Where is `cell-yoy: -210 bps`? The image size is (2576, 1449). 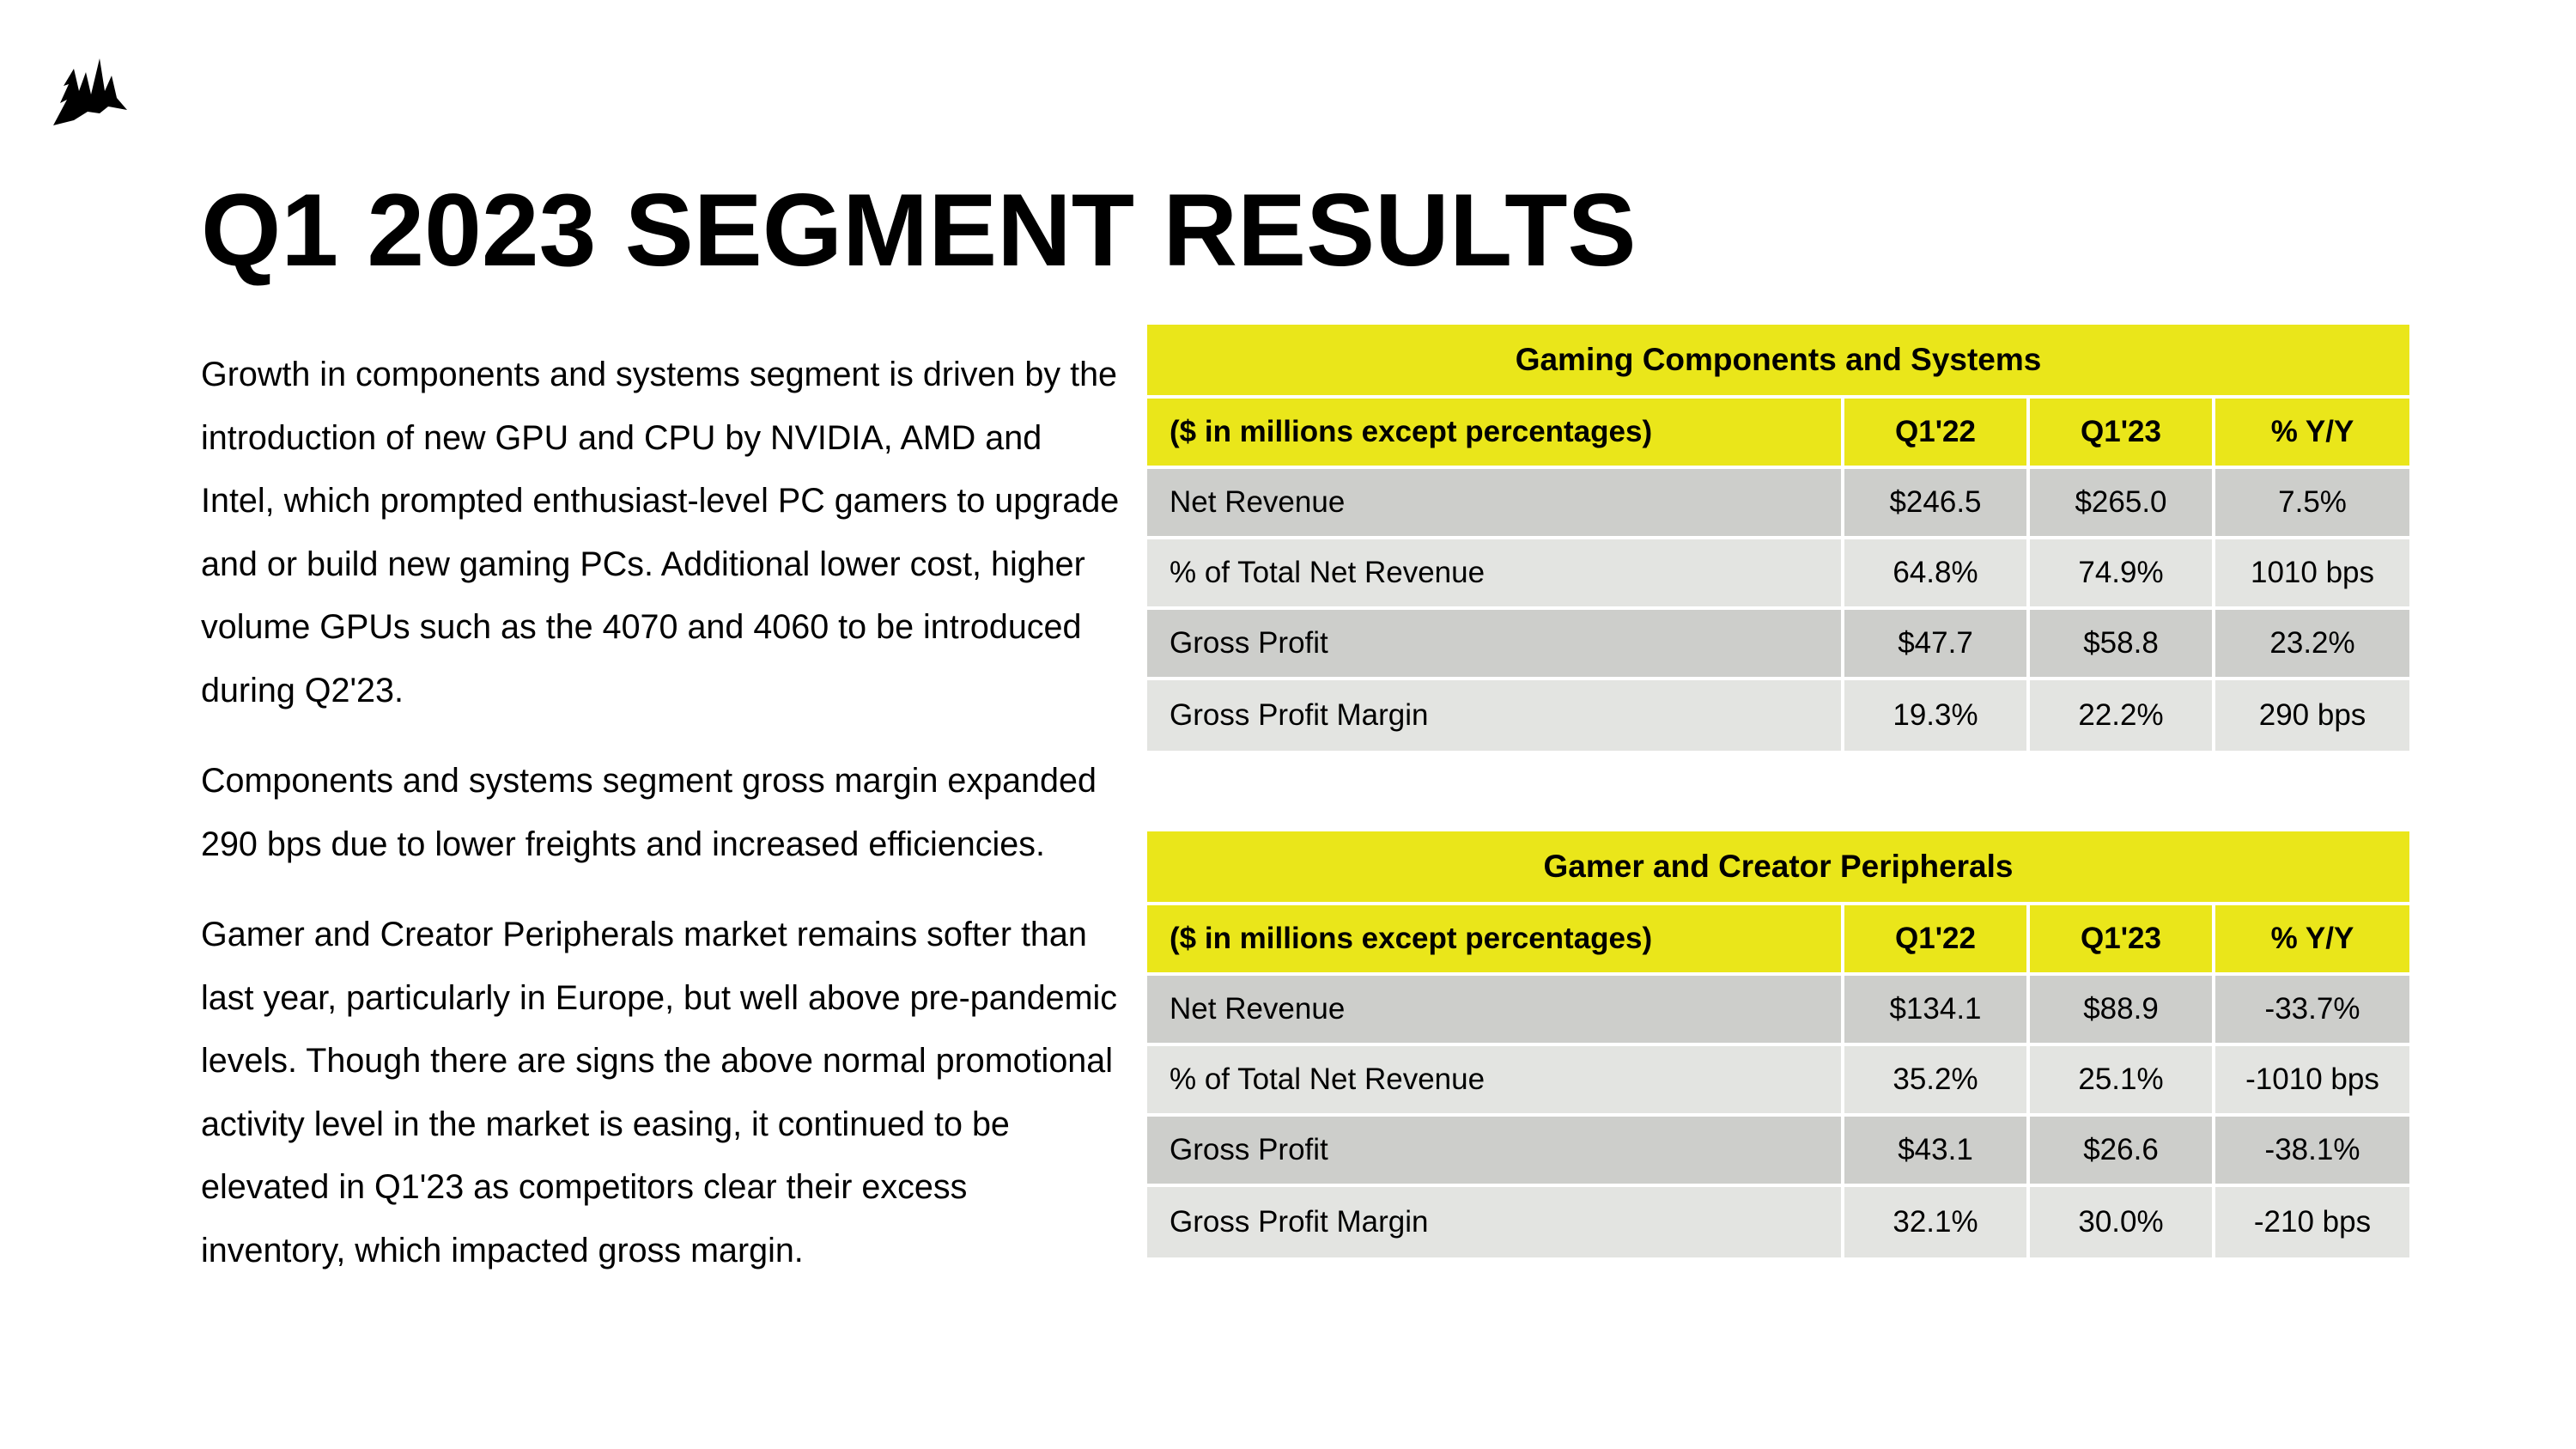 cell-yoy: -210 bps is located at coordinates (2312, 1222).